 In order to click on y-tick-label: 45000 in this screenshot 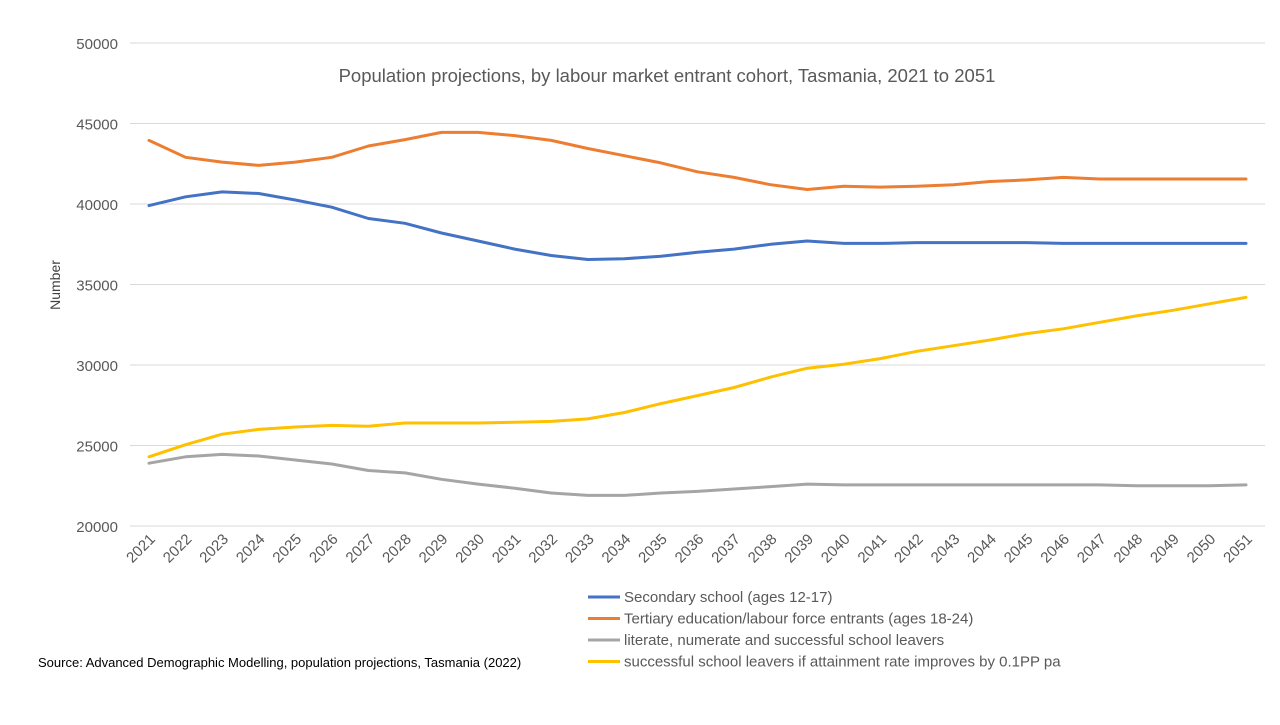, I will do `click(97, 125)`.